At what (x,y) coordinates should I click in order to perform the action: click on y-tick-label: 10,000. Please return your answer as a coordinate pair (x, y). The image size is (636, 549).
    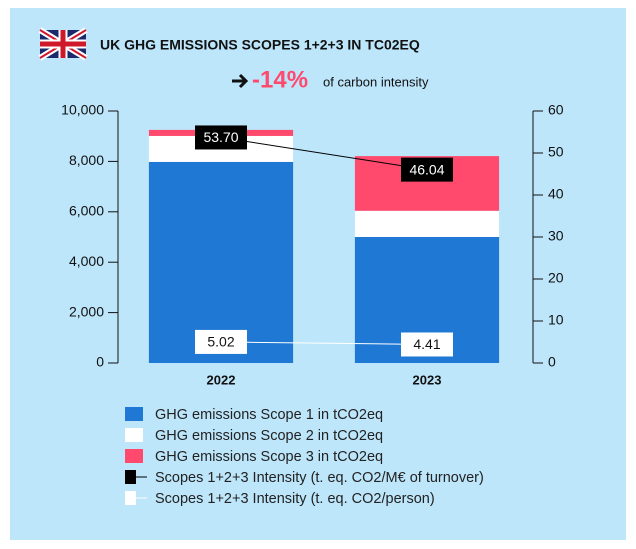
    Looking at the image, I should click on (82, 110).